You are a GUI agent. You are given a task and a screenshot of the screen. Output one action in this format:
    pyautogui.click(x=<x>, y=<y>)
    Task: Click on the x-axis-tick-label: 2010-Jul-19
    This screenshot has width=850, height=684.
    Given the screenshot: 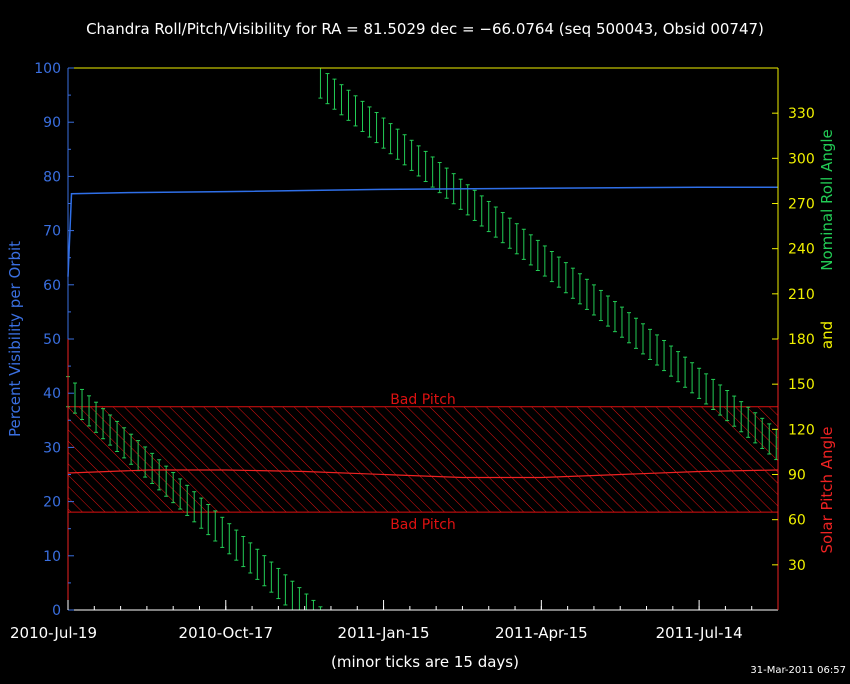 What is the action you would take?
    pyautogui.click(x=53, y=633)
    